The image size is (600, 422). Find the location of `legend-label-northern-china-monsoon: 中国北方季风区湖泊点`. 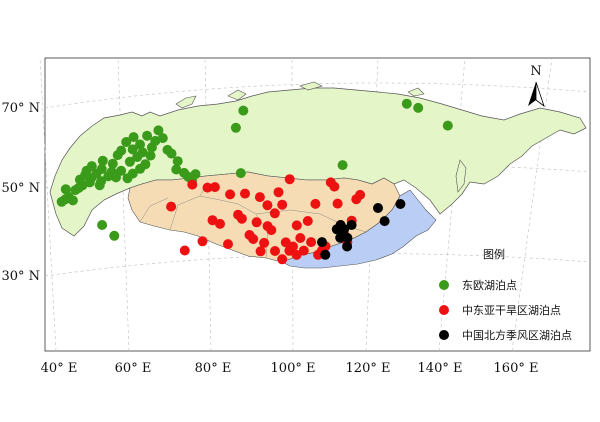

legend-label-northern-china-monsoon: 中国北方季风区湖泊点 is located at coordinates (517, 335).